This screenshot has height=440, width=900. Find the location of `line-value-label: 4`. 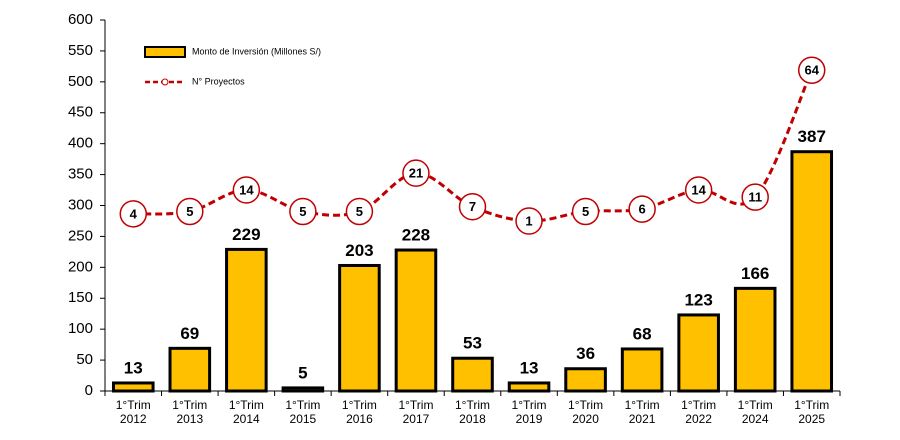

line-value-label: 4 is located at coordinates (134, 213).